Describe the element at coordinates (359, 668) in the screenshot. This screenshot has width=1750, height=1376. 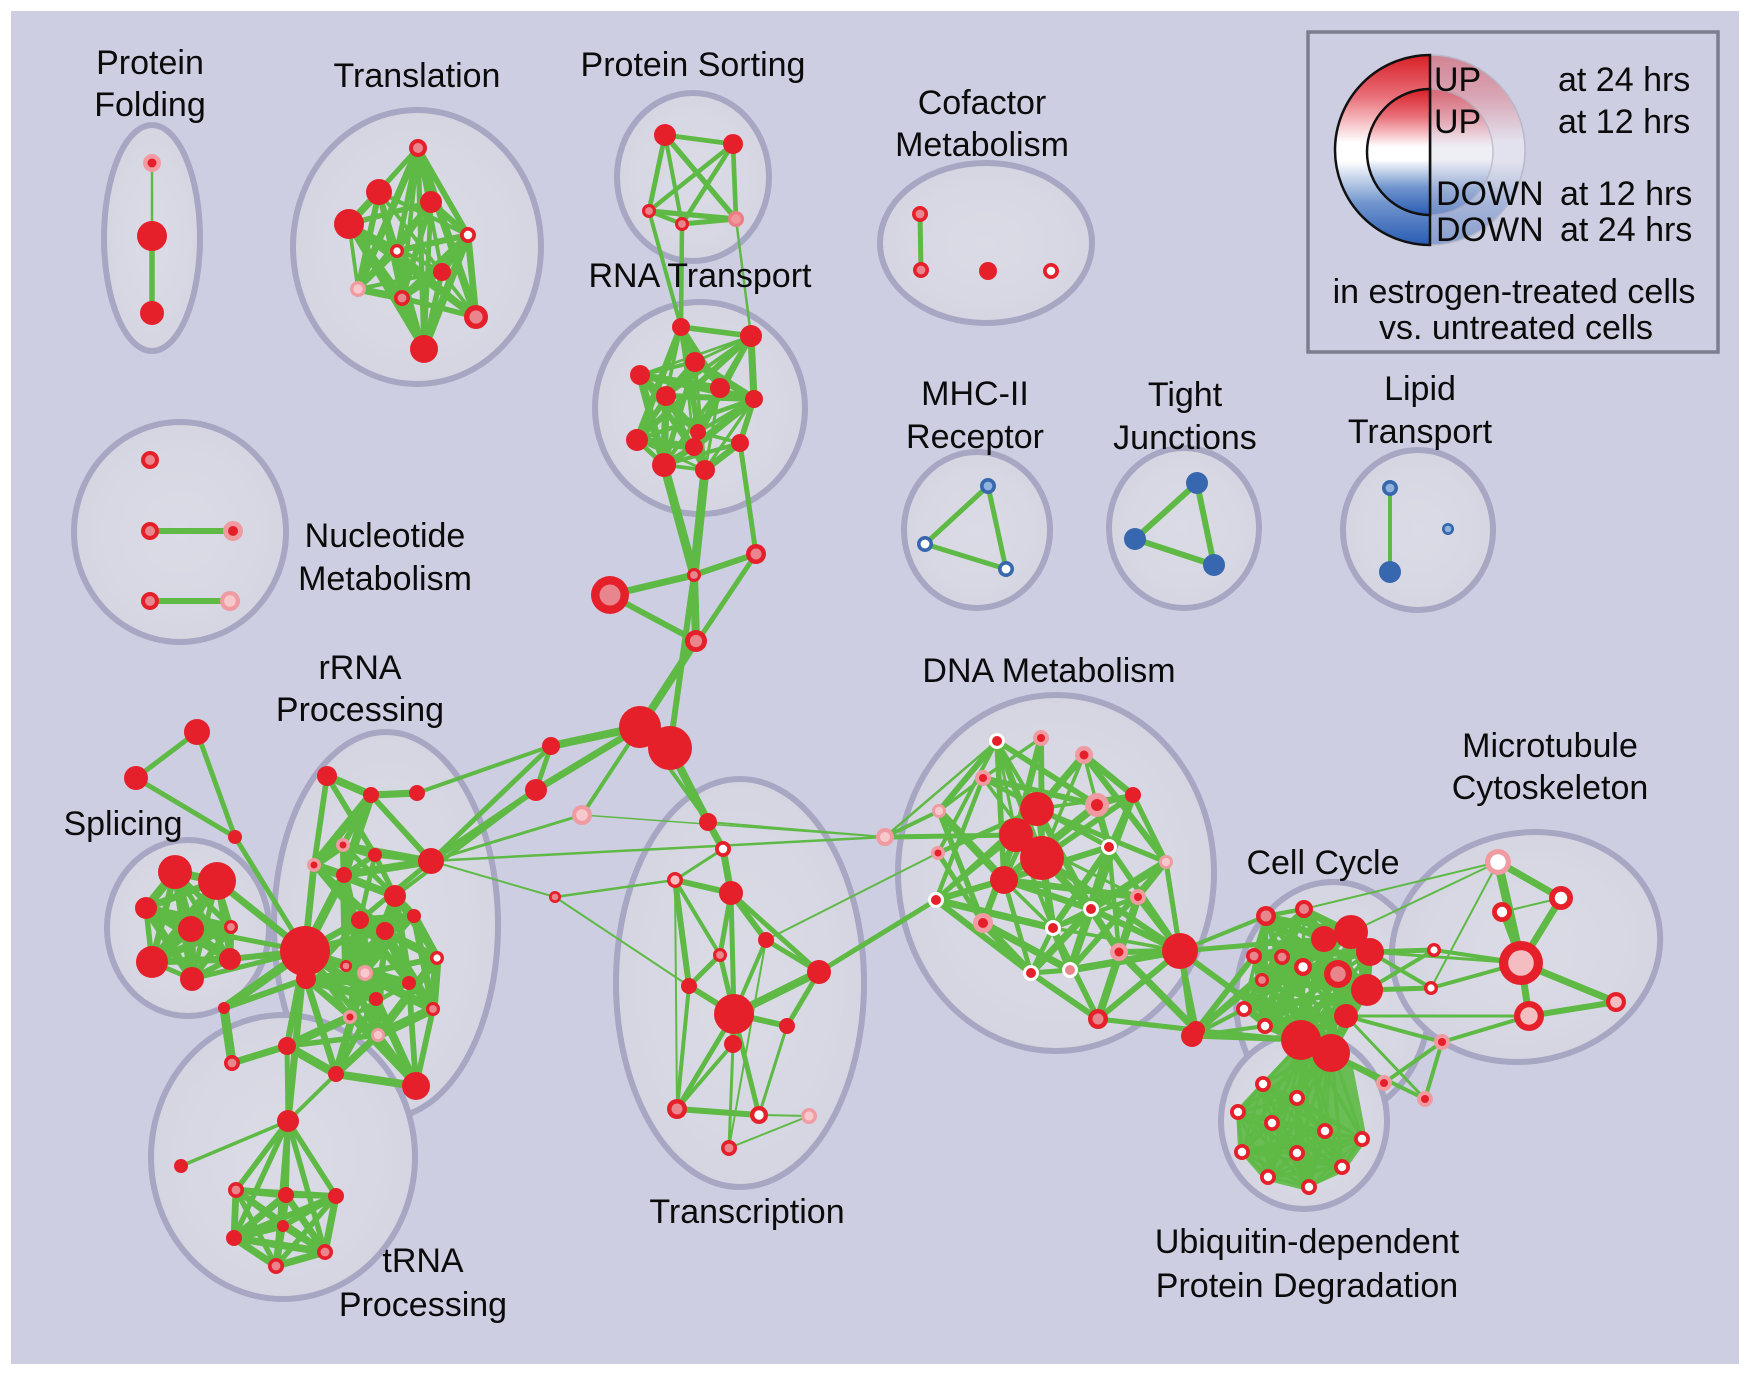
I see `svg-text: rRNA` at that location.